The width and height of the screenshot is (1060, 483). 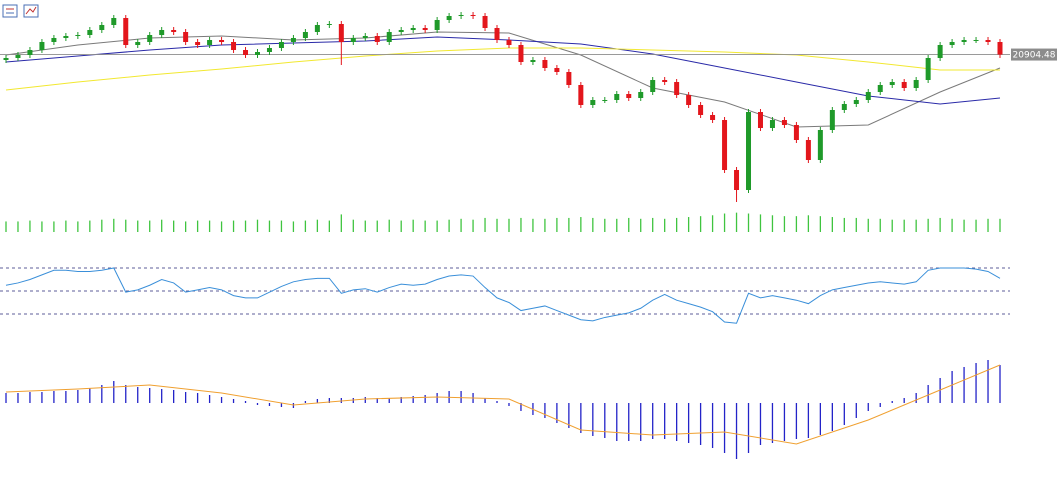 I want to click on moving-average, so click(x=503, y=70).